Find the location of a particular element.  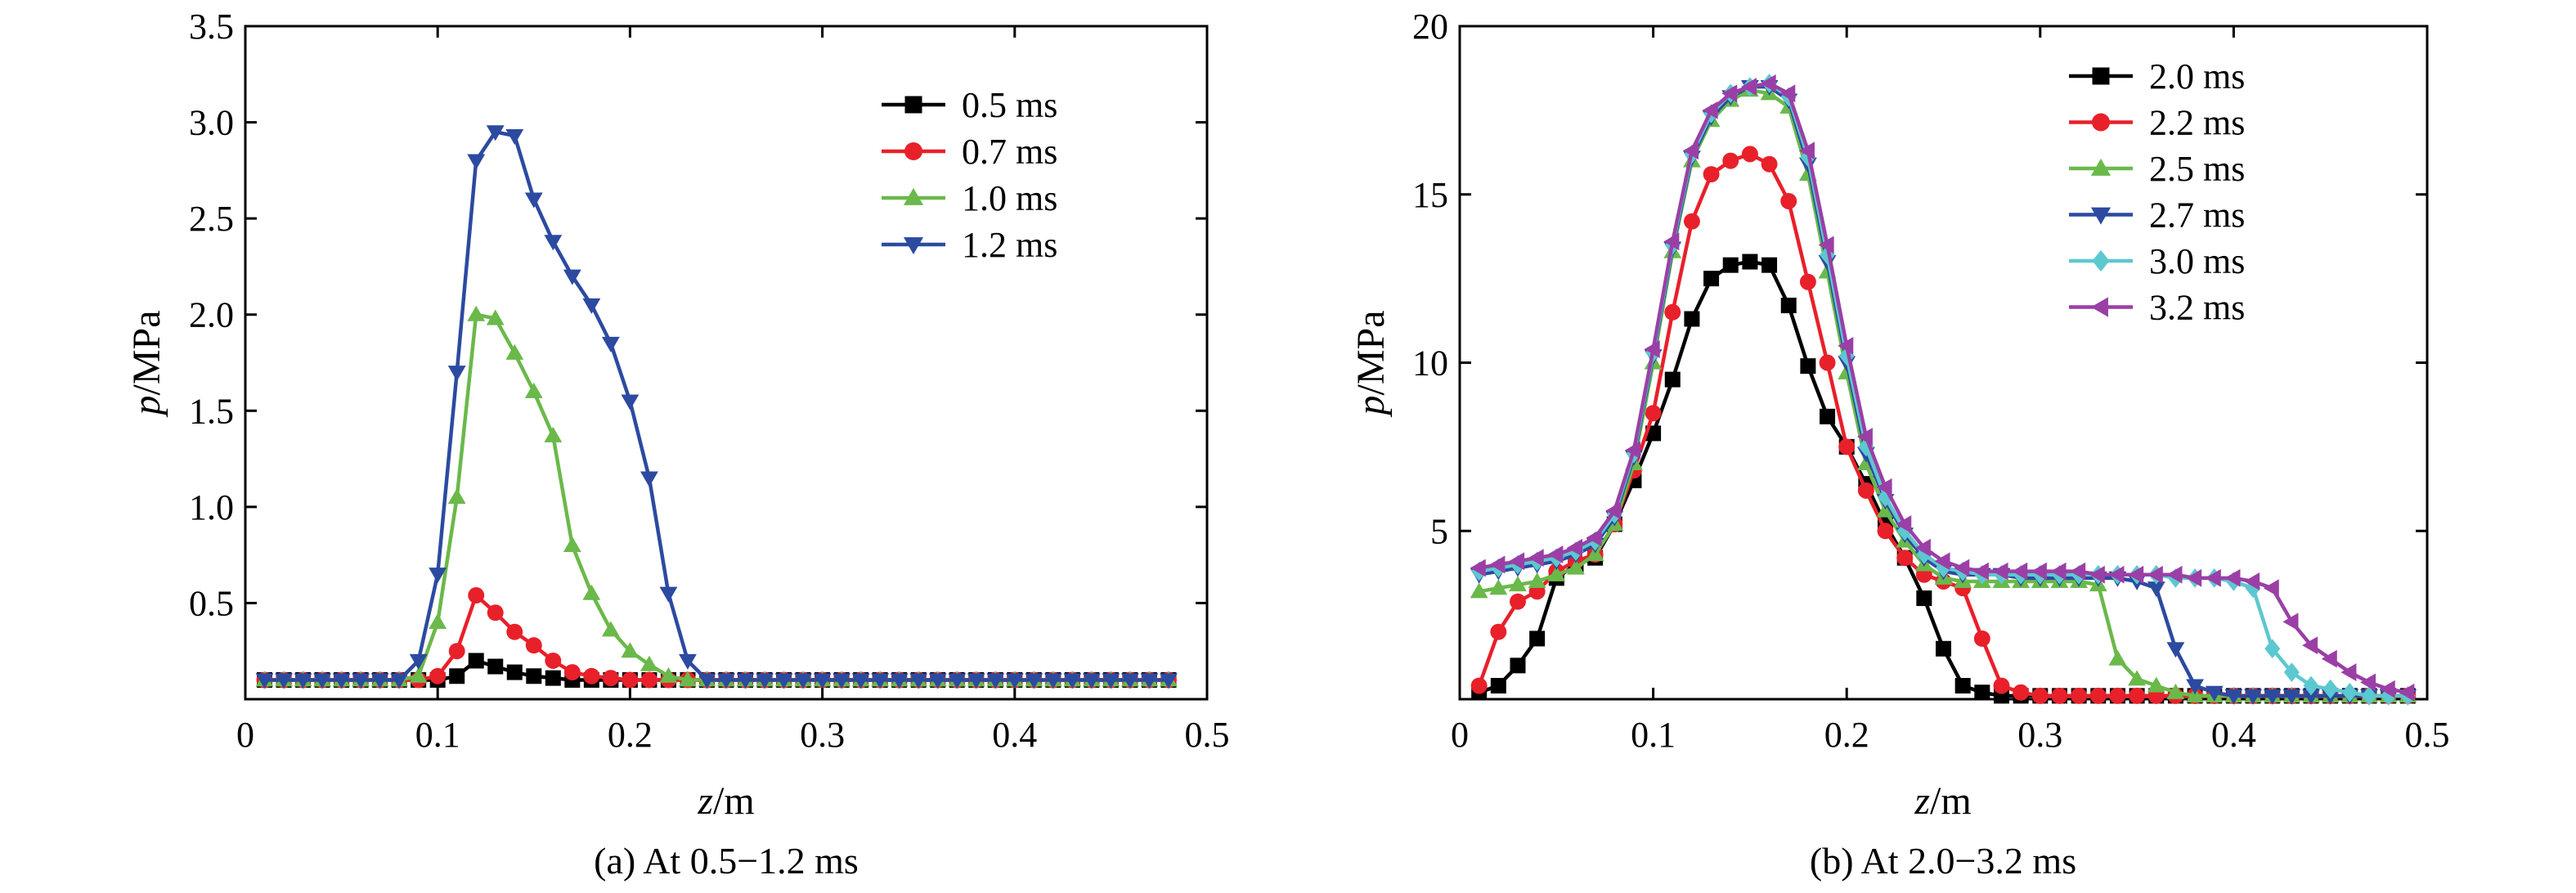

legend-label: 2.7 ms is located at coordinates (2197, 215).